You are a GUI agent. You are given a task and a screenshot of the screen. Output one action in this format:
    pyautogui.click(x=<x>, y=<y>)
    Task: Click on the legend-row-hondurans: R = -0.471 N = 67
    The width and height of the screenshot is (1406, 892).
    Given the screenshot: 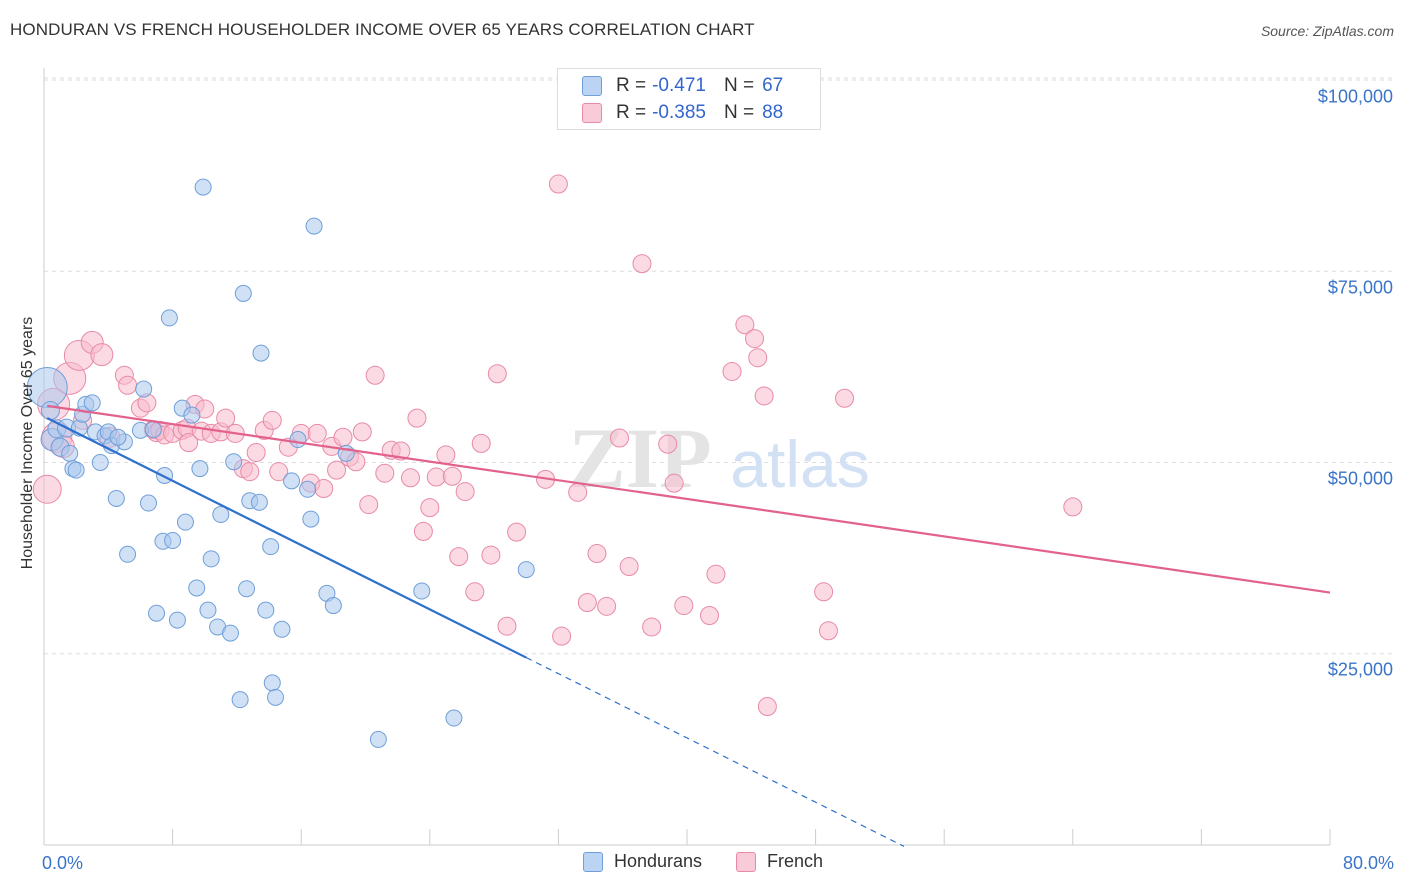 What is the action you would take?
    pyautogui.click(x=682, y=86)
    